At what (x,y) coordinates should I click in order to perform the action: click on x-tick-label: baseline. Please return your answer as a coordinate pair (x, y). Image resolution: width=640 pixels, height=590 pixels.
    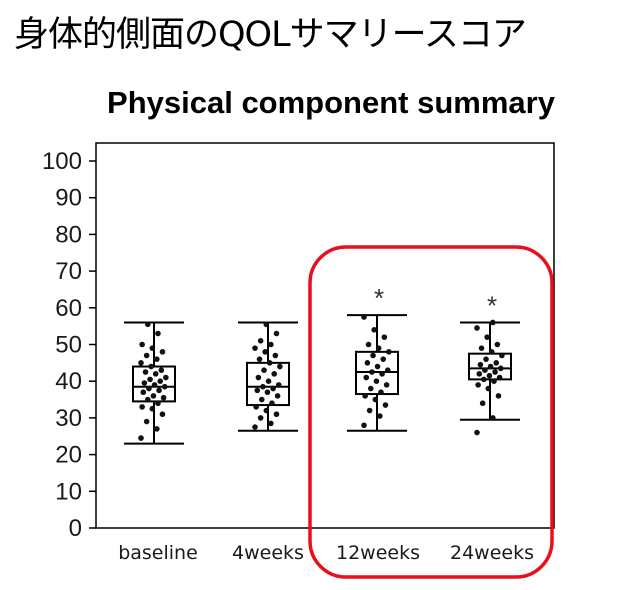
    Looking at the image, I should click on (158, 553).